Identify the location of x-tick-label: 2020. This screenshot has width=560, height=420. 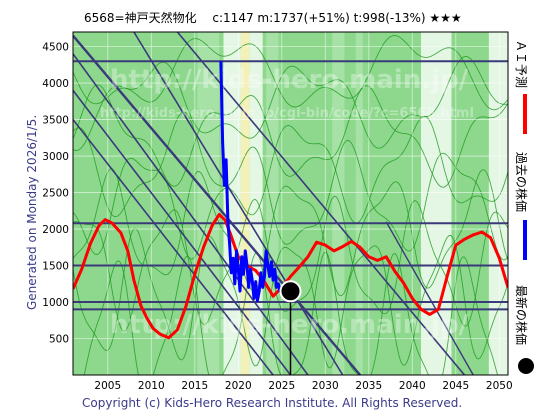
(238, 386).